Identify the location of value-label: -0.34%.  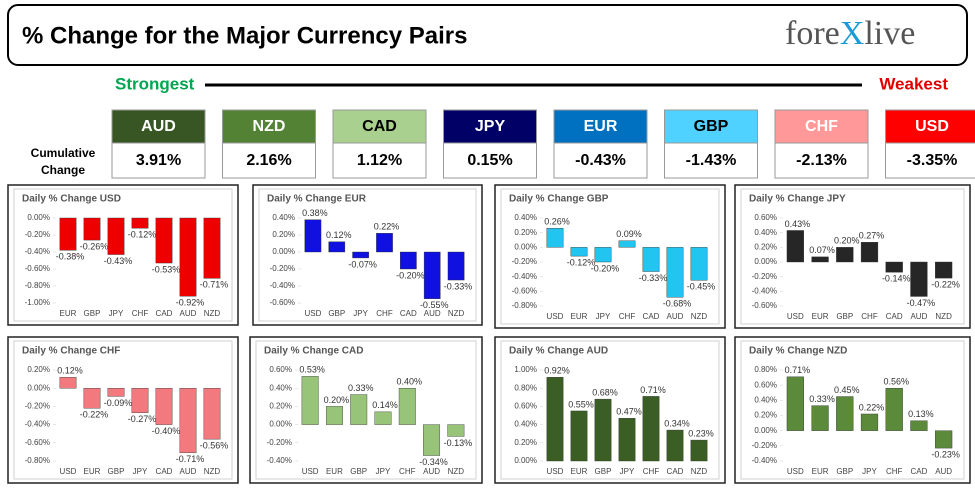
(433, 462).